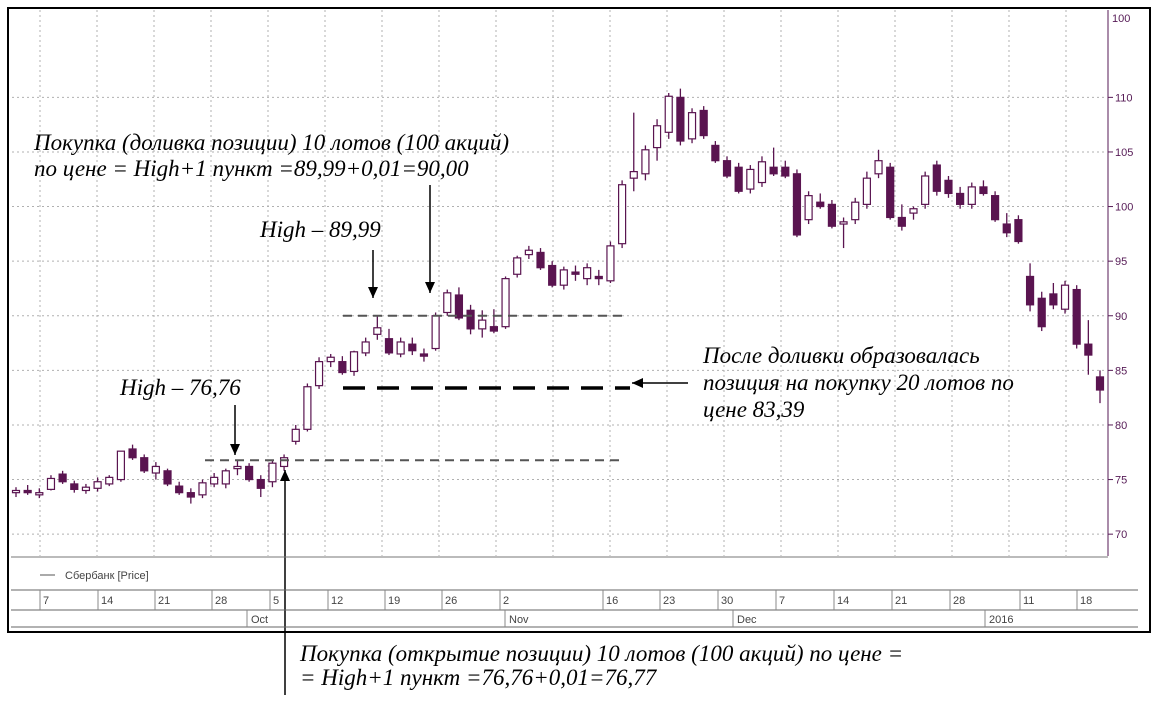 The width and height of the screenshot is (1158, 702). Describe the element at coordinates (1121, 535) in the screenshot. I see `y-tick-label: 70` at that location.